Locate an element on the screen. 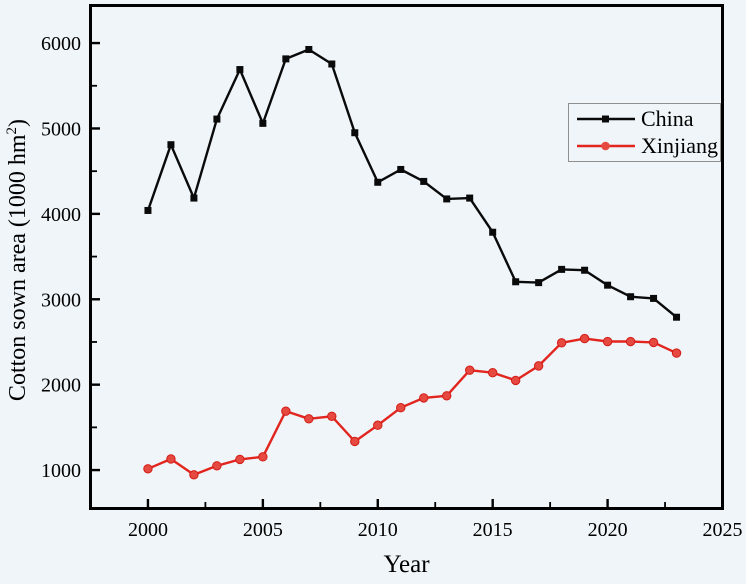 The width and height of the screenshot is (746, 584). legend-item-china: China is located at coordinates (648, 119).